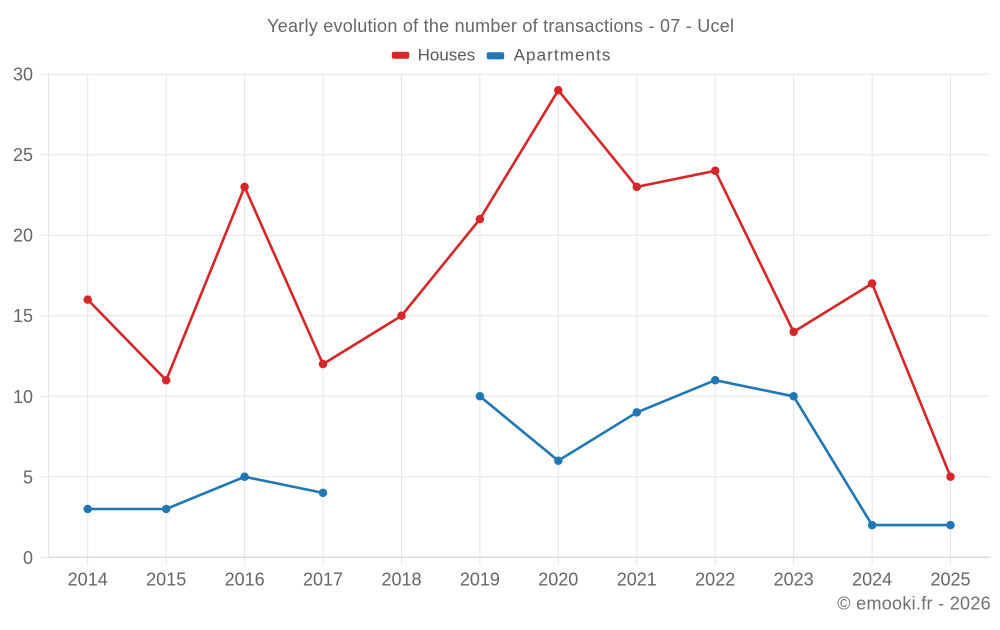 The width and height of the screenshot is (1000, 630). I want to click on svg-text: 2021, so click(637, 579).